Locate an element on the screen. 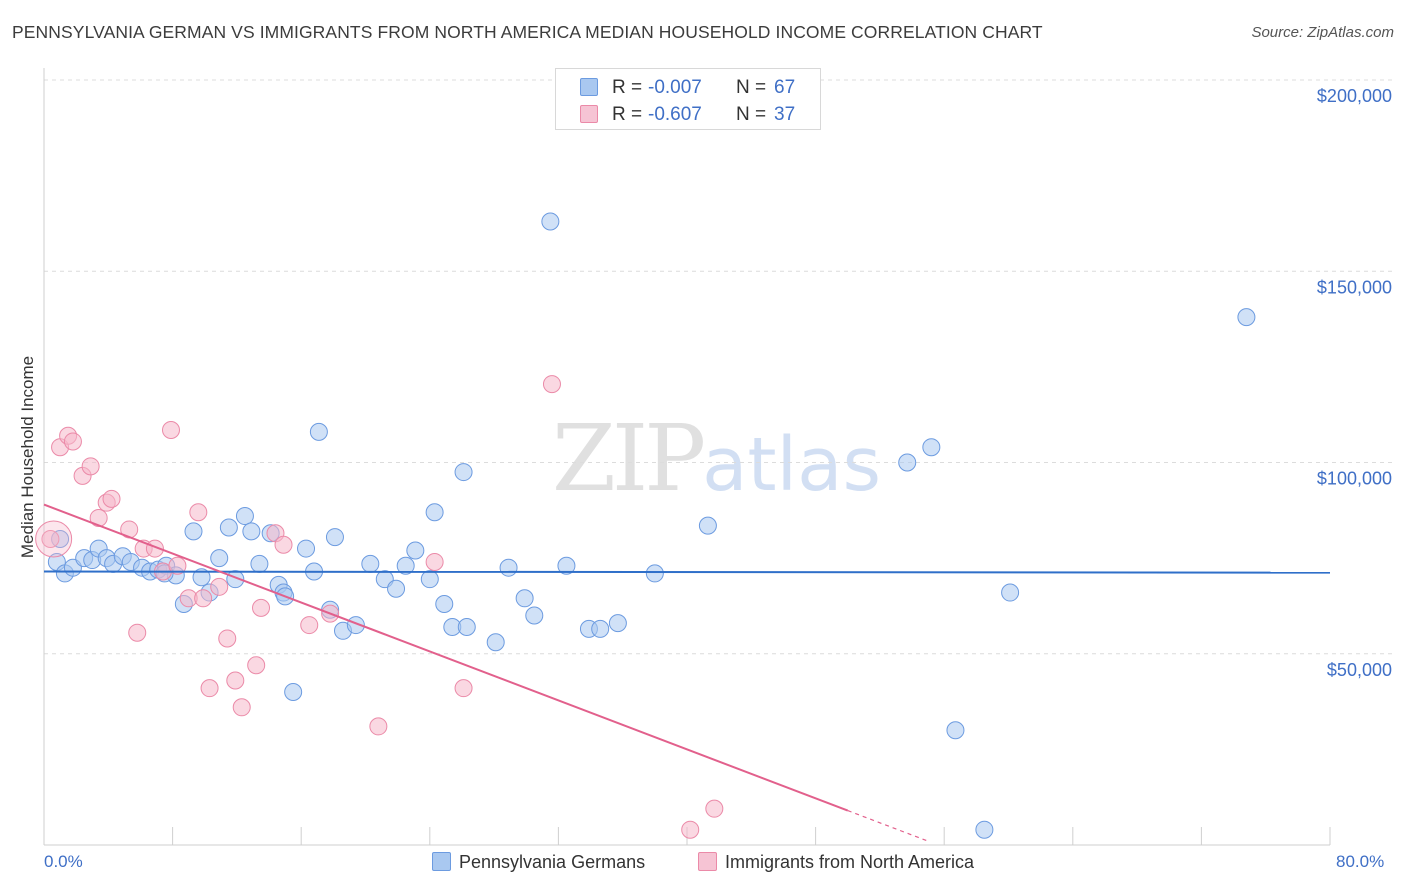  watermark-zip: ZIP is located at coordinates (629, 458).